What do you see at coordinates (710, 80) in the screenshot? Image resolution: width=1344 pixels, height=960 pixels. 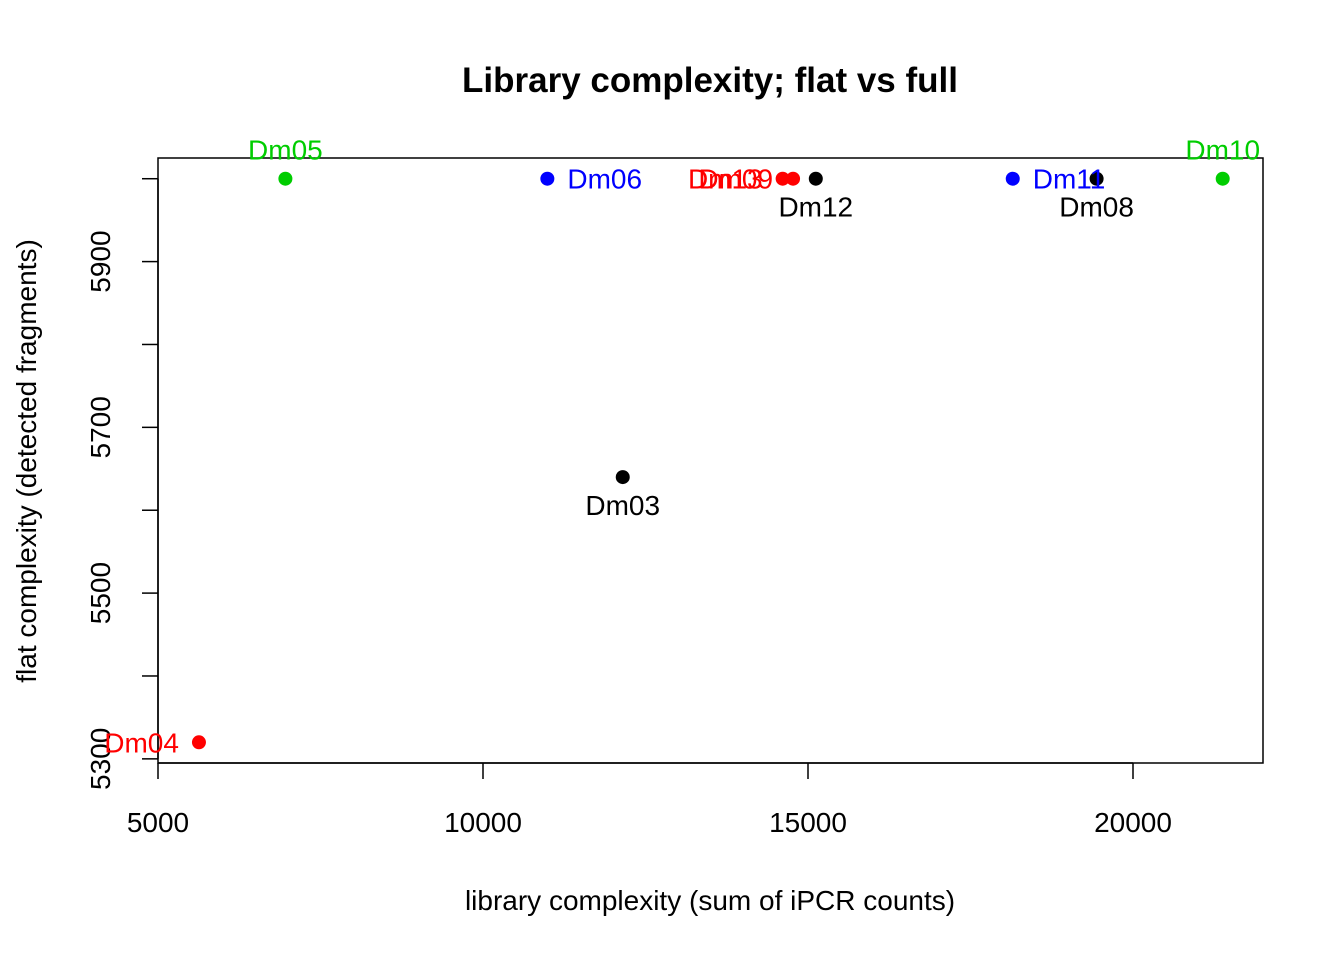 I see `chart-title: Library complexity; flat vs full` at bounding box center [710, 80].